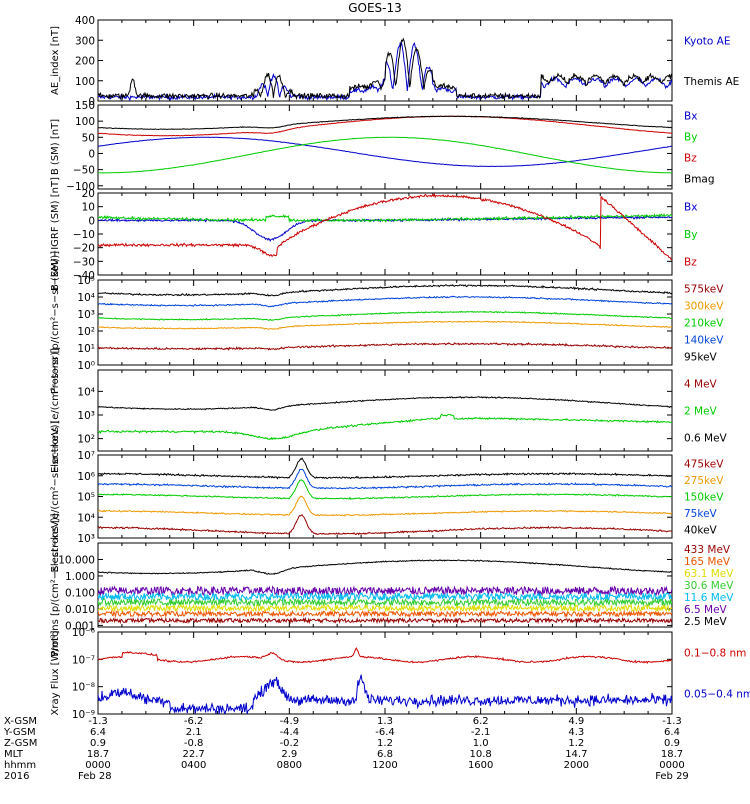  I want to click on y-tick-label: 150, so click(85, 106).